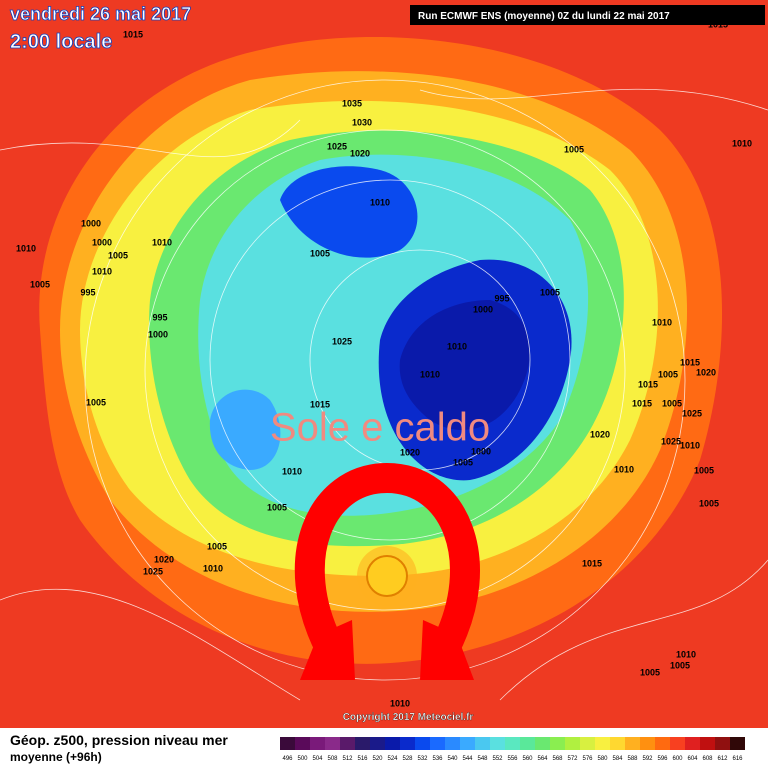 The image size is (768, 768). Describe the element at coordinates (617, 759) in the screenshot. I see `scale-label: 584` at that location.